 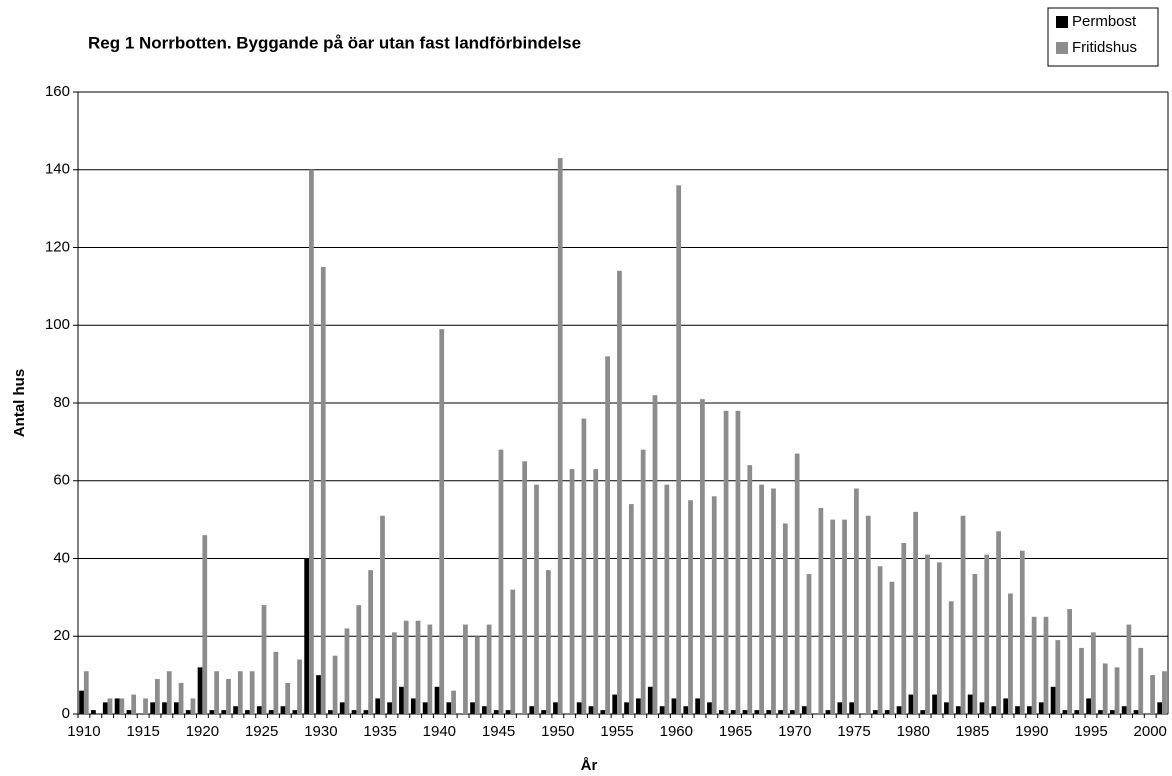 I want to click on x-tick-label: 1960, so click(x=676, y=731).